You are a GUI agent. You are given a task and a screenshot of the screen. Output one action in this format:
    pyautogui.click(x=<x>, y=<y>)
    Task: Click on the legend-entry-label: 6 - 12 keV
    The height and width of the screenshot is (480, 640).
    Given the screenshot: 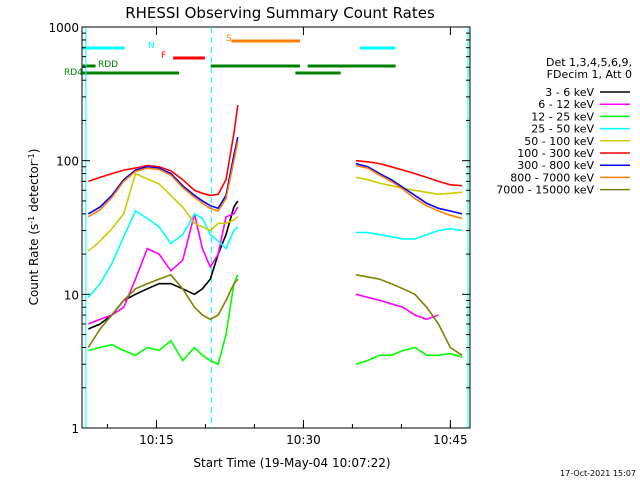 What is the action you would take?
    pyautogui.click(x=566, y=104)
    